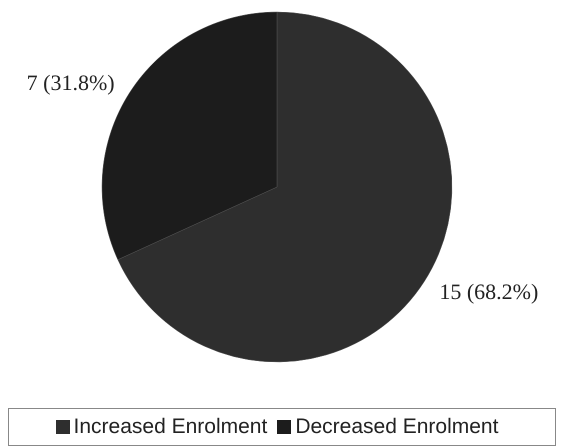  Describe the element at coordinates (171, 426) in the screenshot. I see `legend-label: Increased Enrolment` at that location.